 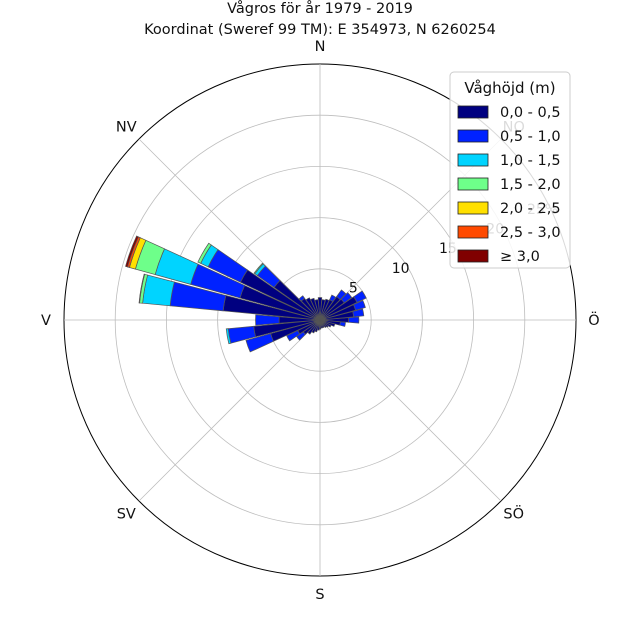 I want to click on legend-label: 2,0 - 2,5, so click(x=530, y=209).